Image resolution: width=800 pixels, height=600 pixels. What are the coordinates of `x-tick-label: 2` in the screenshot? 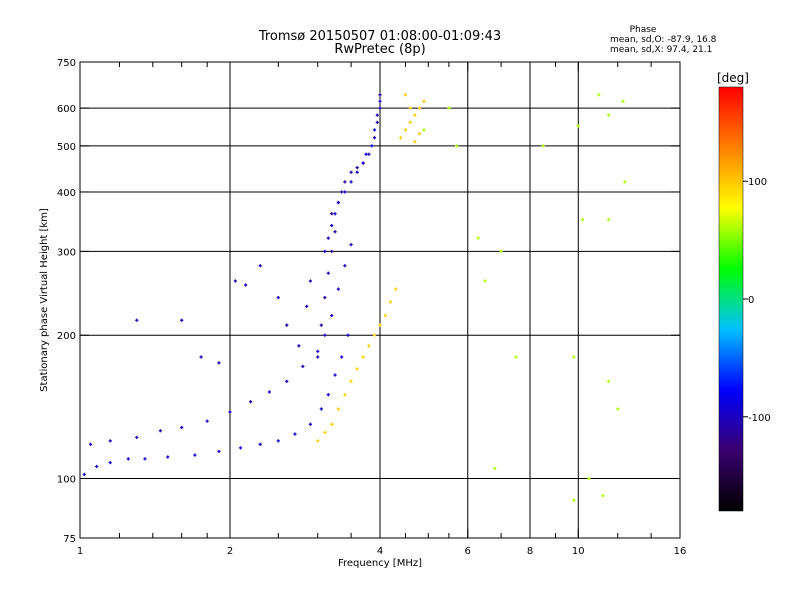 It's located at (230, 551).